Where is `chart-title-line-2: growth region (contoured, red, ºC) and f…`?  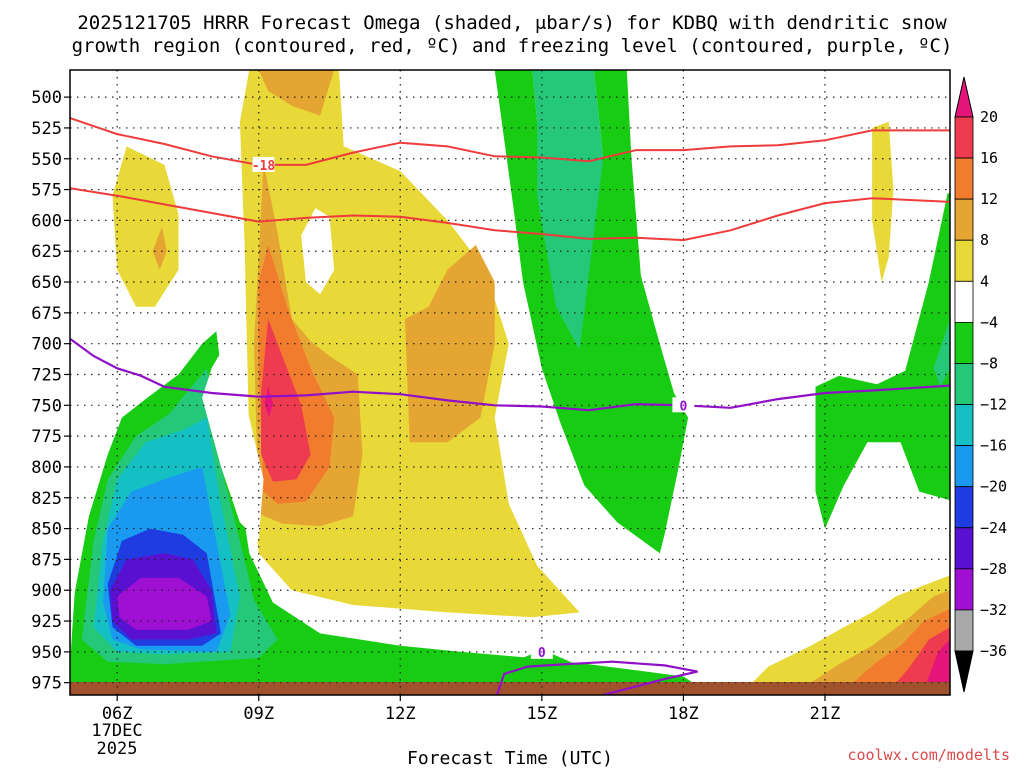 chart-title-line-2: growth region (contoured, red, ºC) and f… is located at coordinates (512, 46).